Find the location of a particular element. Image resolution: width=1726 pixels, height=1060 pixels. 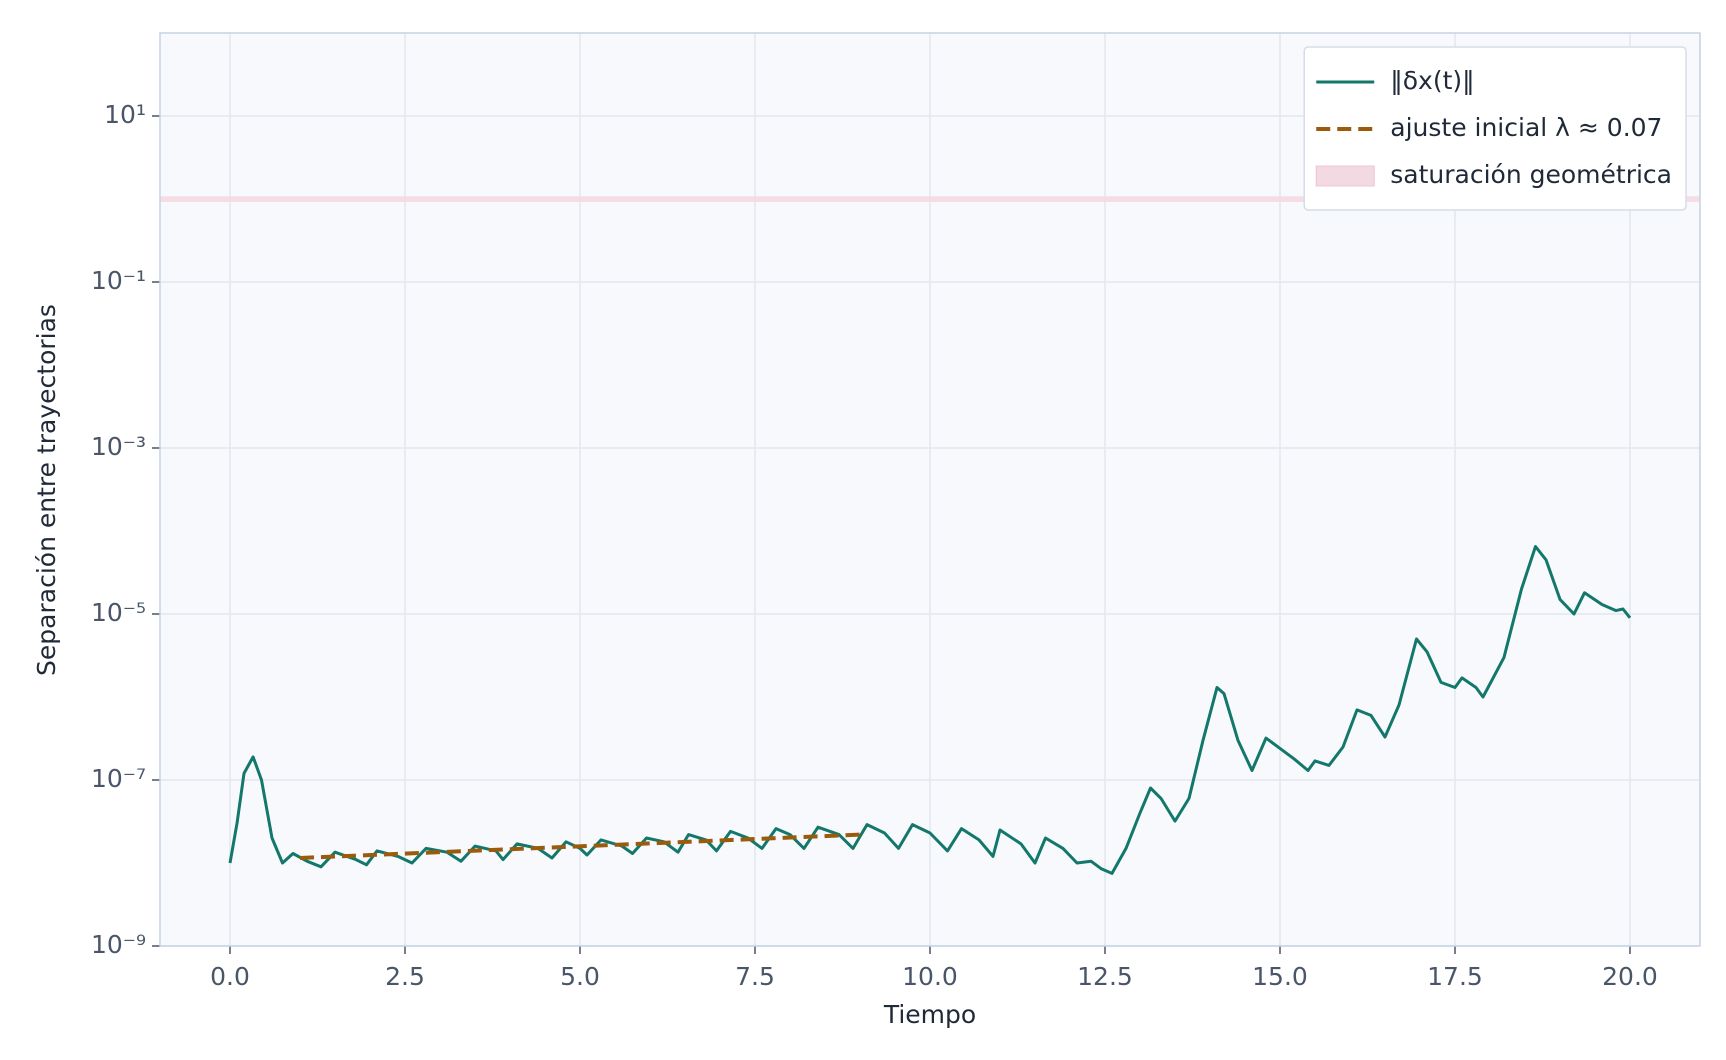

legend-label: ‖δx(t)‖ is located at coordinates (1432, 80).